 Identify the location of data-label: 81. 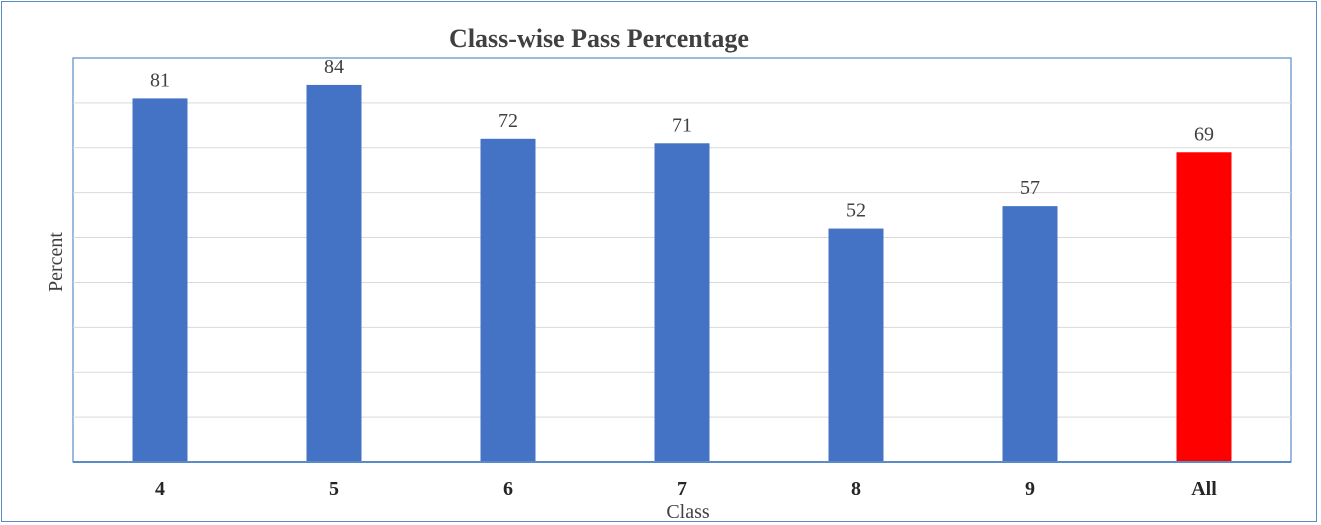
(160, 80).